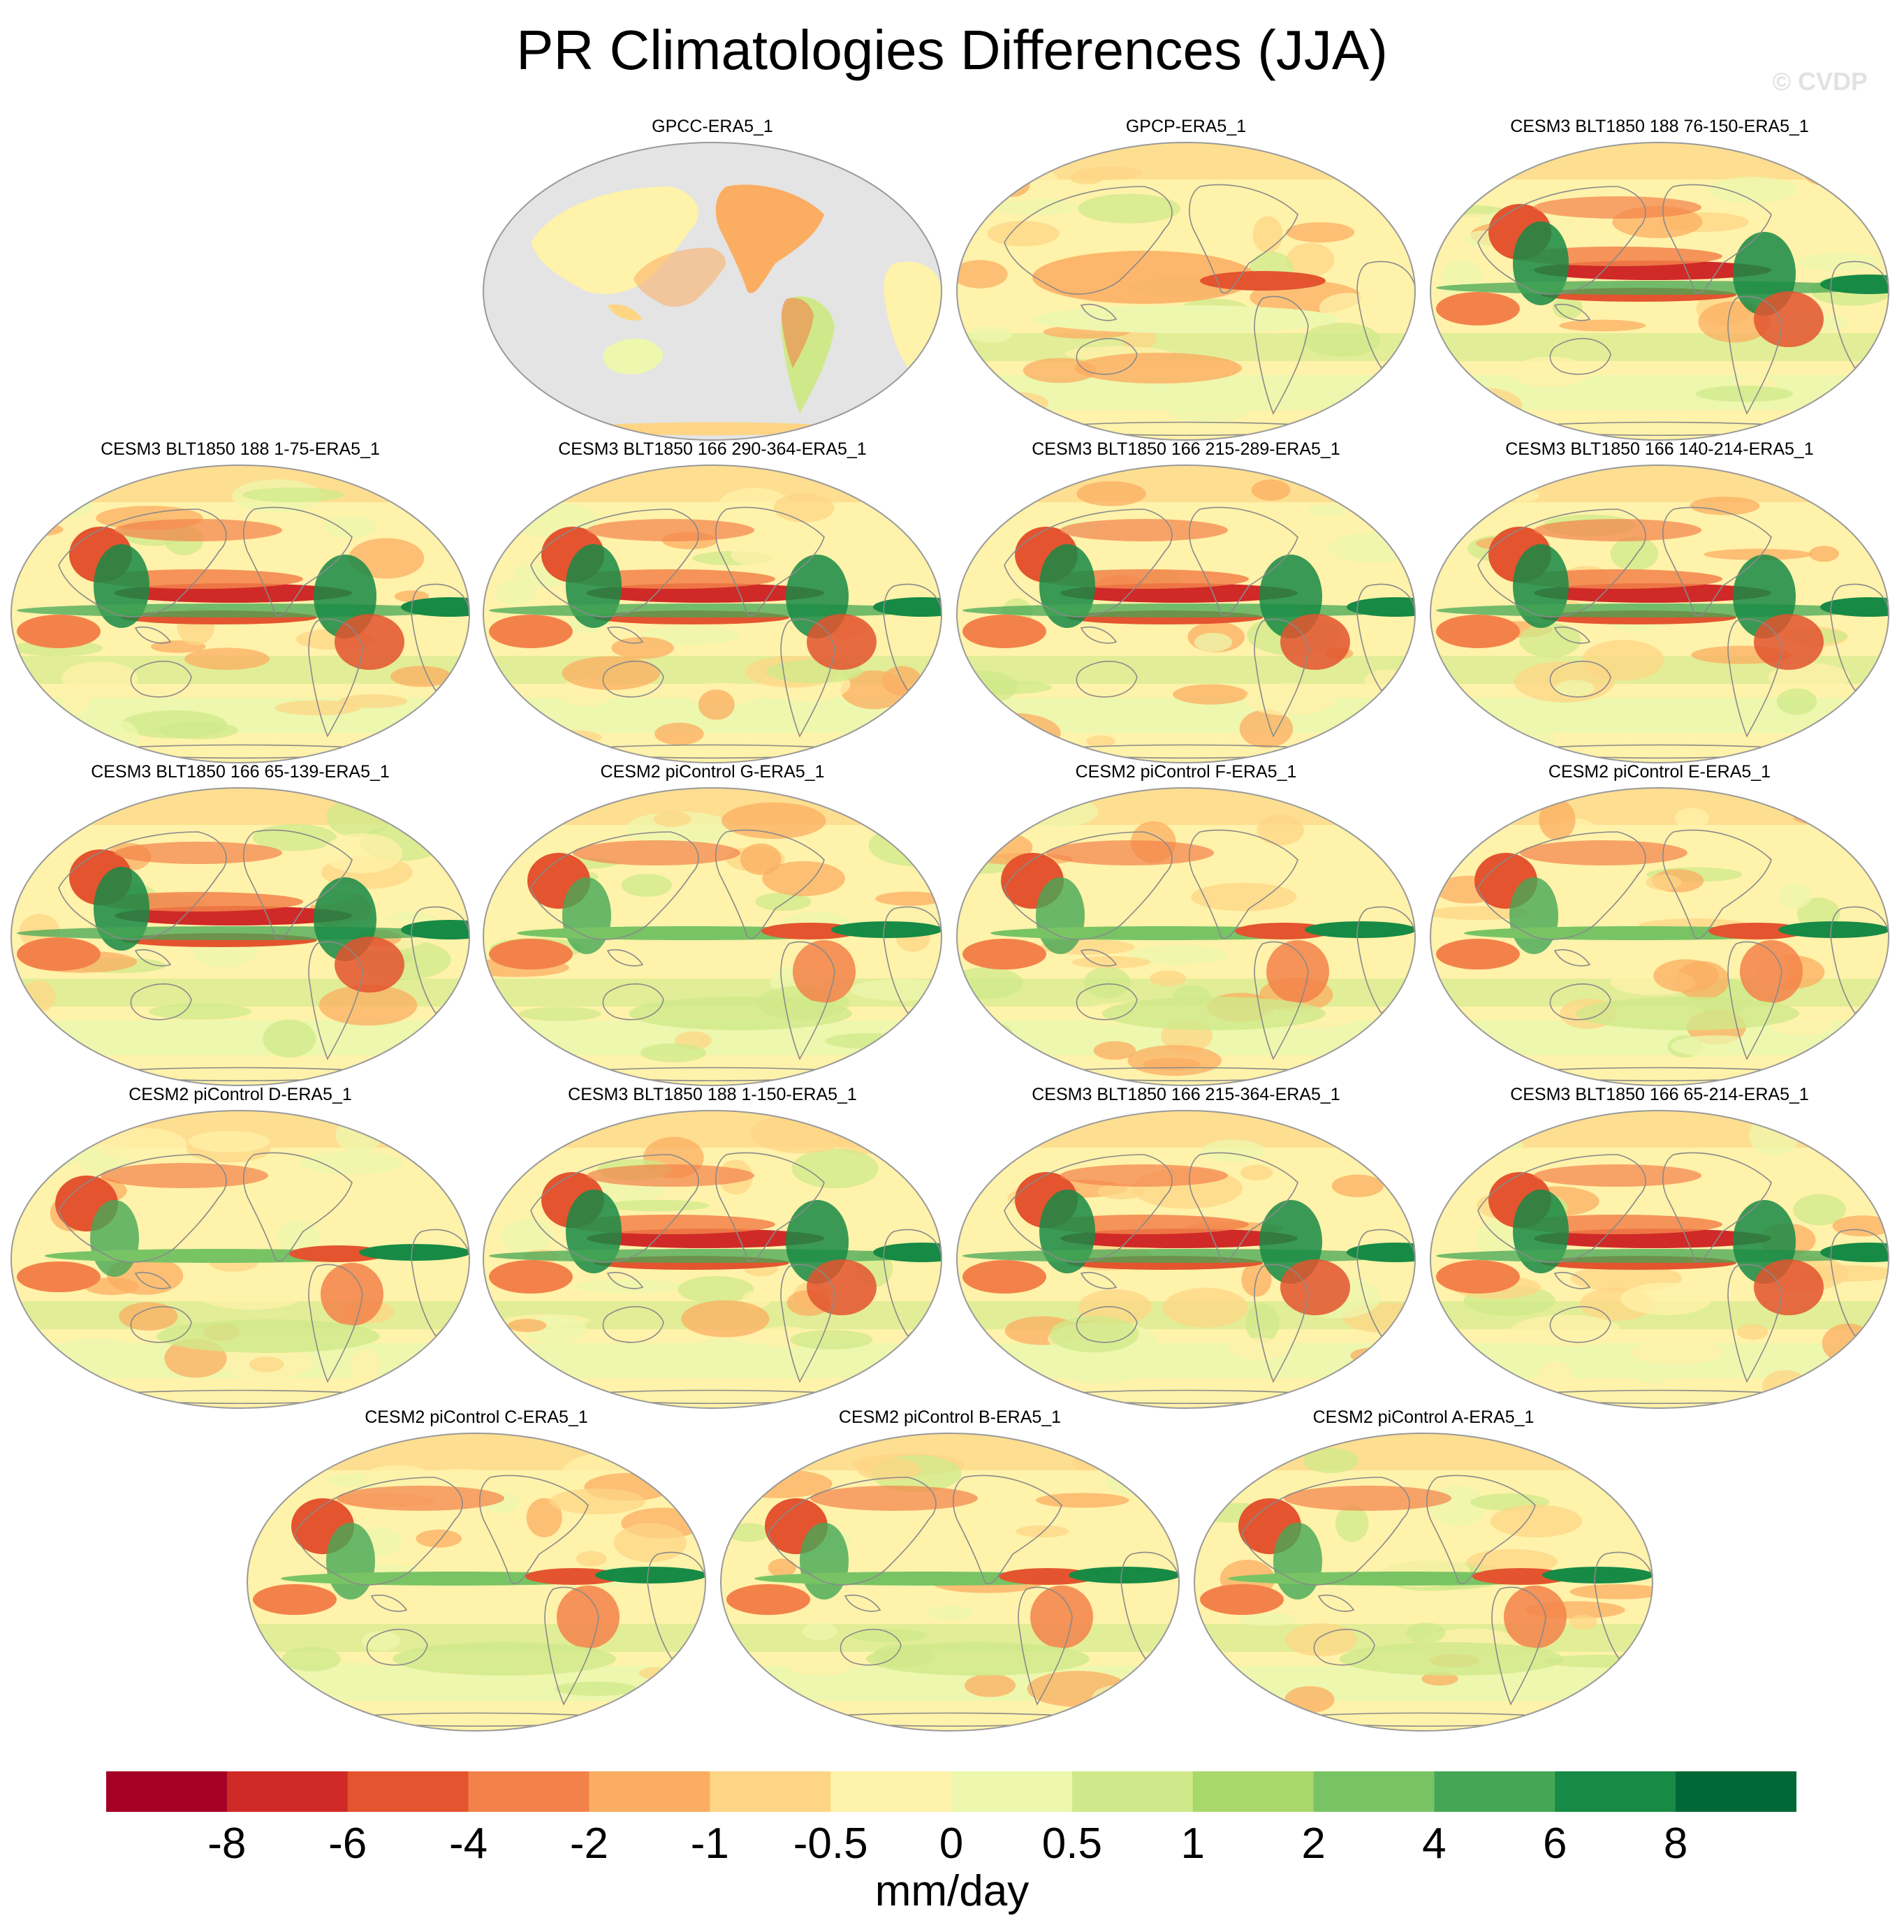 This screenshot has height=1932, width=1904. What do you see at coordinates (830, 1844) in the screenshot?
I see `colorbar-tick-label: -0.5` at bounding box center [830, 1844].